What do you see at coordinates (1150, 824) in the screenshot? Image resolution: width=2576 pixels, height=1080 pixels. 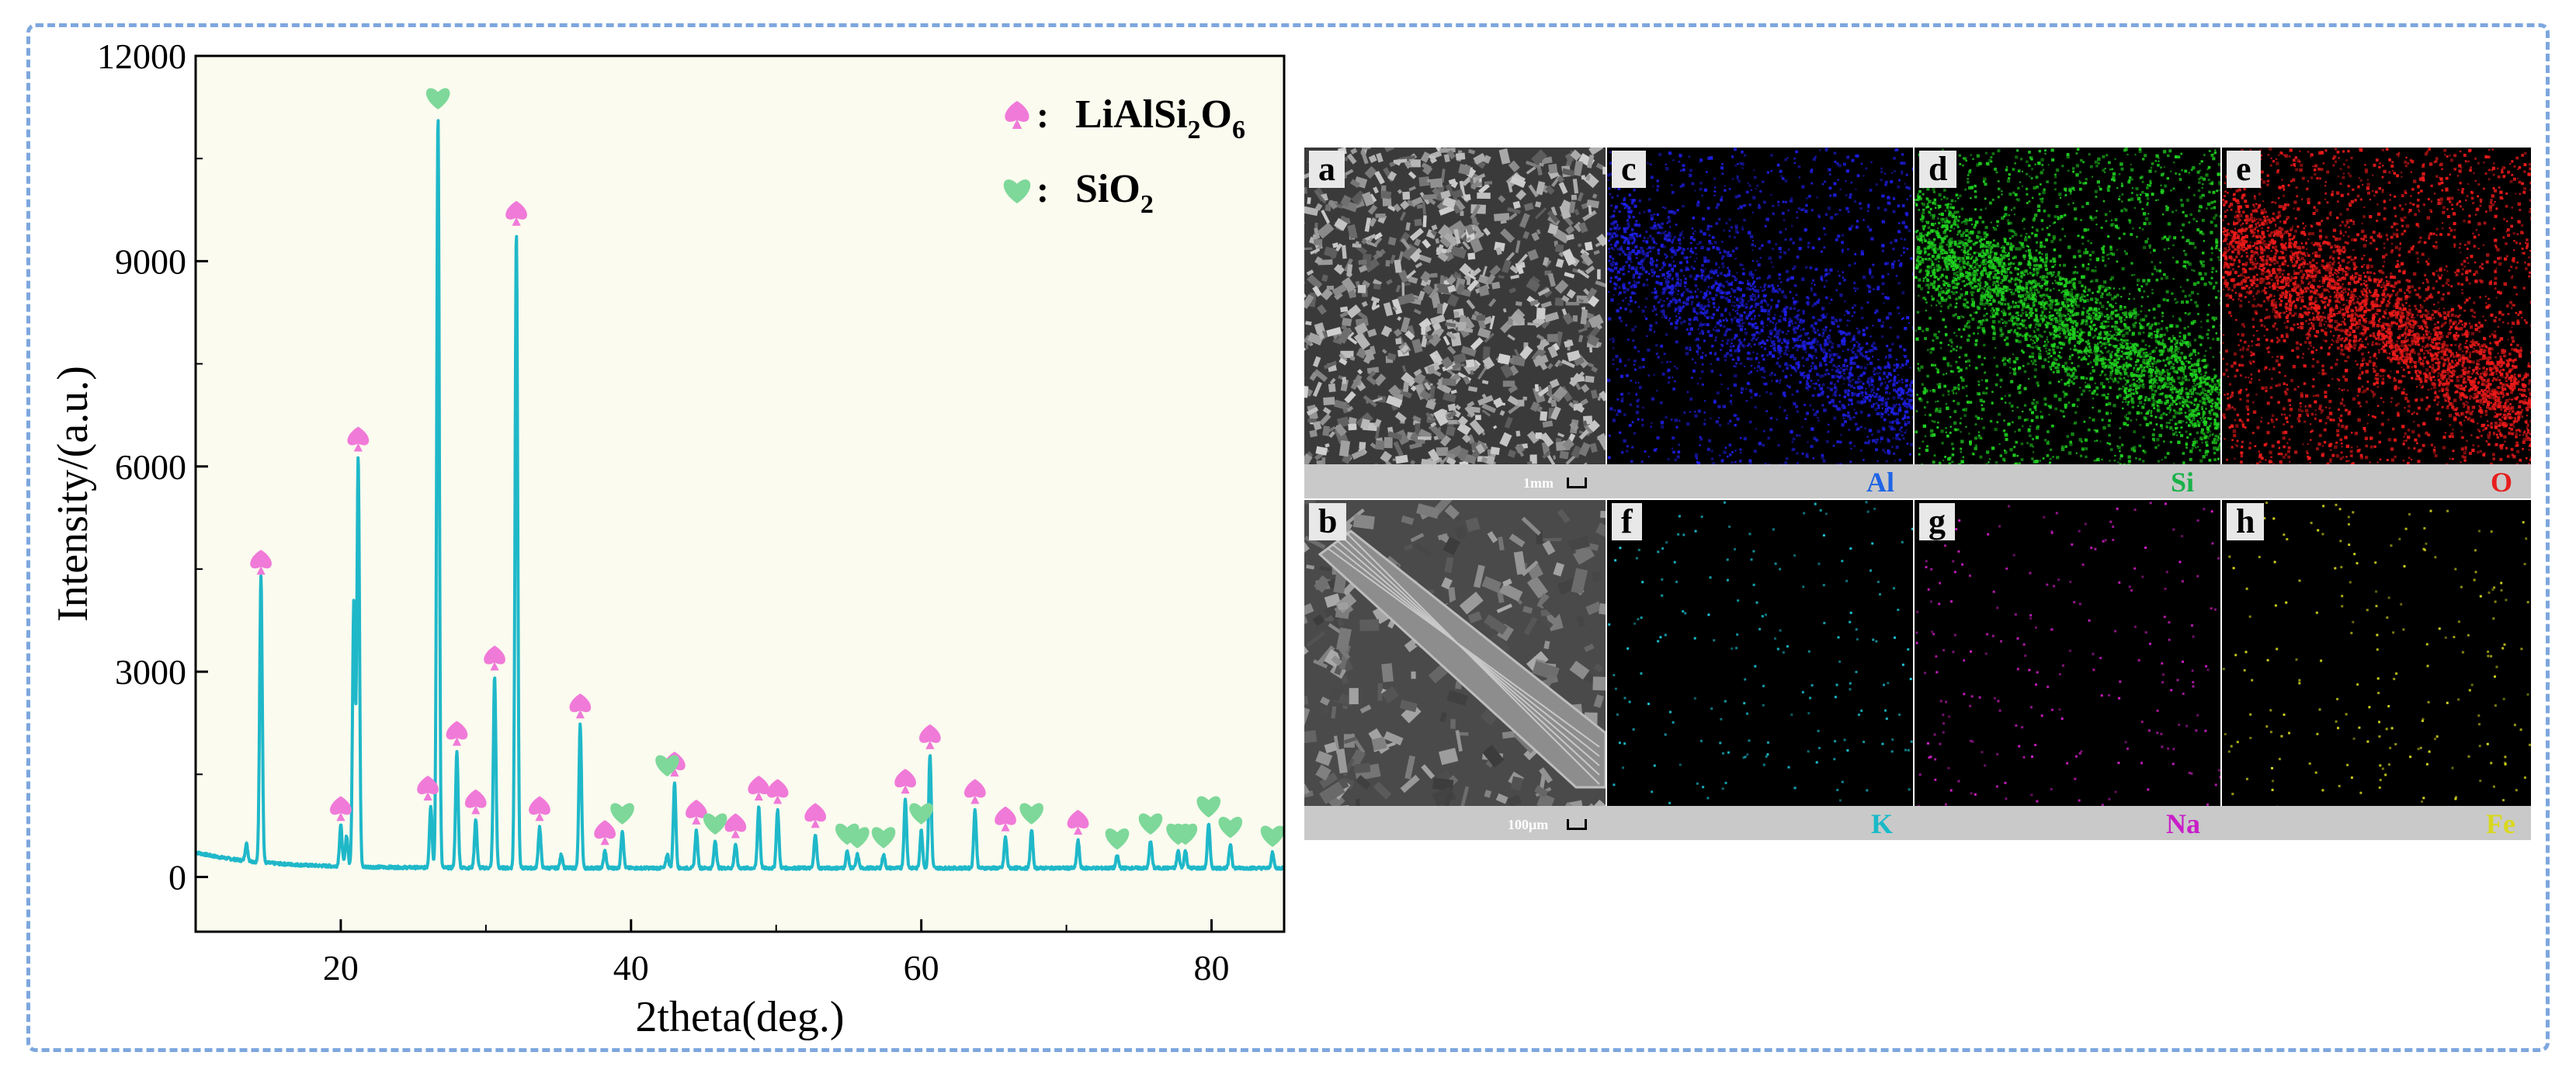 I see `sio2-peak-marker` at bounding box center [1150, 824].